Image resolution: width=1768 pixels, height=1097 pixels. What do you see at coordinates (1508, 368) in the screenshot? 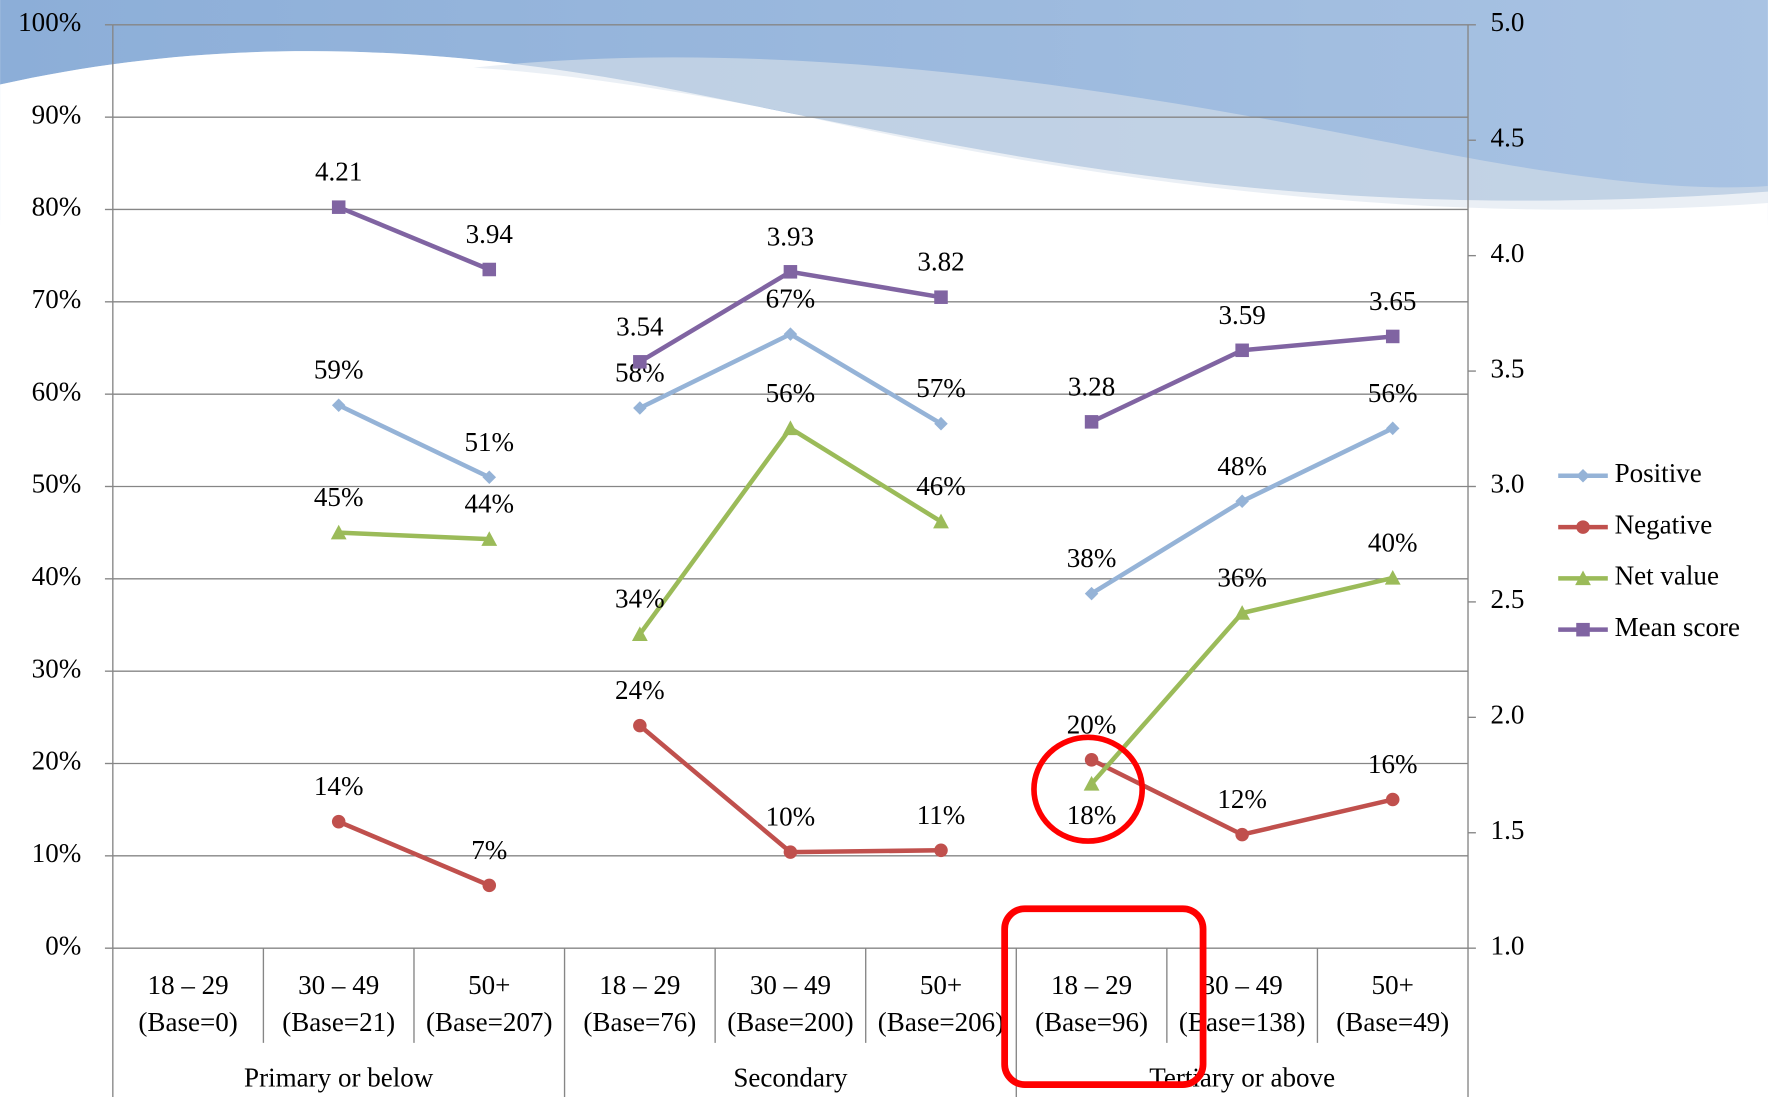
I see `y2-tick-label: 3.5` at bounding box center [1508, 368].